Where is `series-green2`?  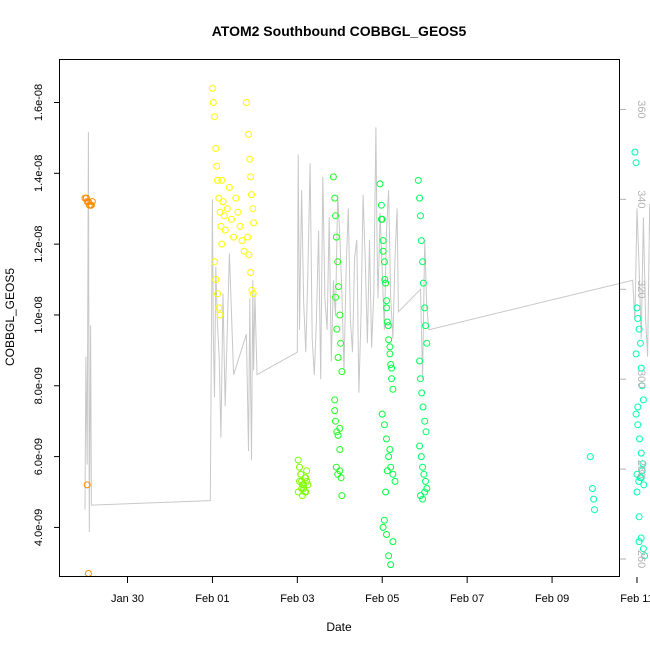 series-green2 is located at coordinates (387, 374).